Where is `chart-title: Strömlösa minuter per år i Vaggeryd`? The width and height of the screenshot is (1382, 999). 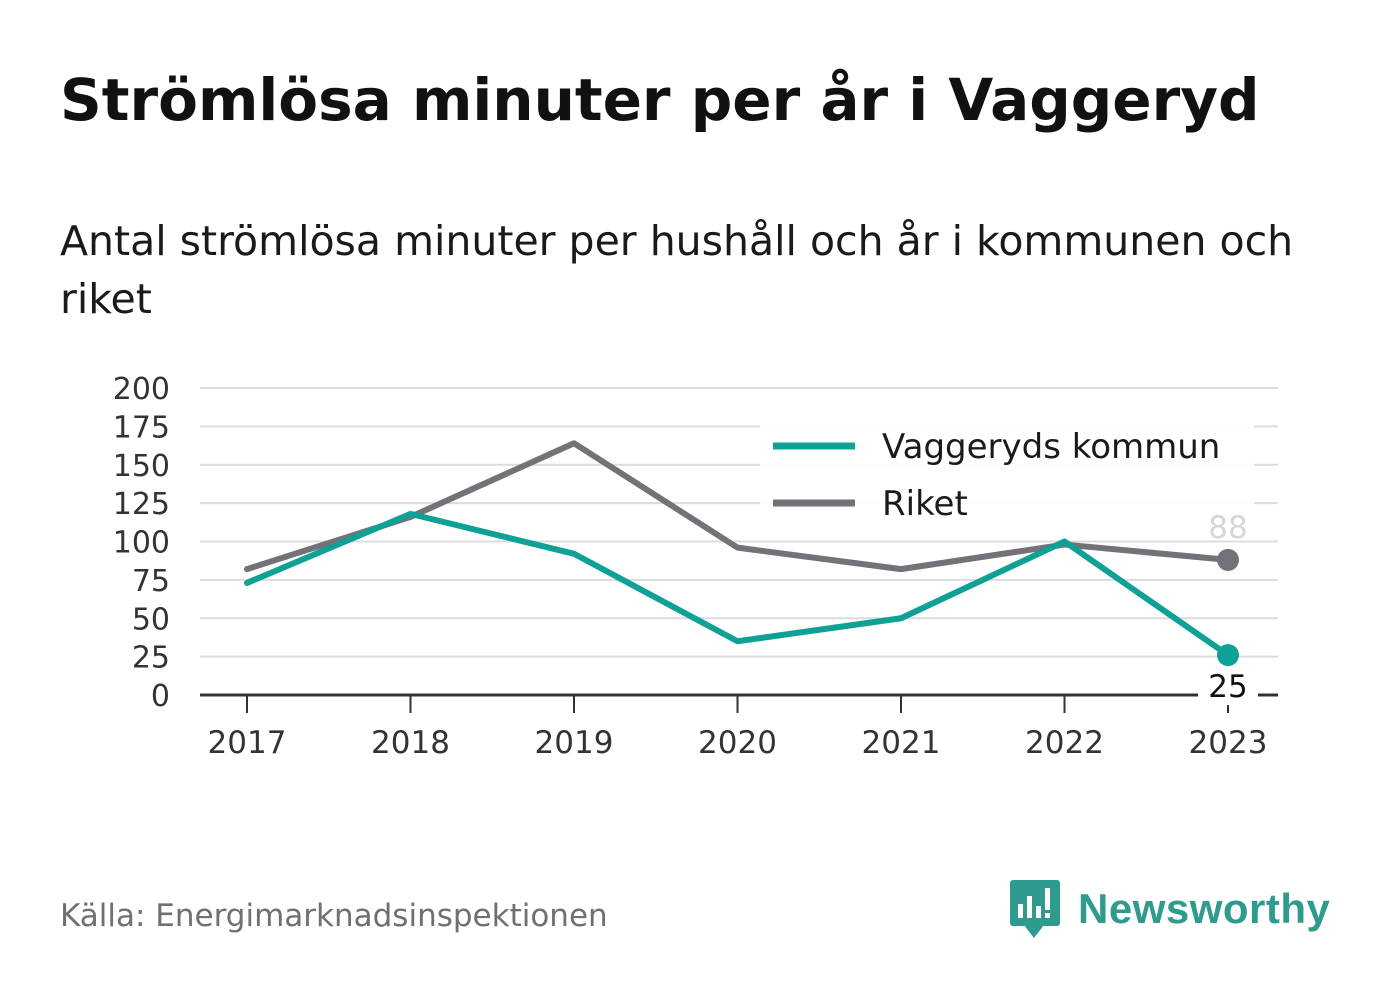 chart-title: Strömlösa minuter per år i Vaggeryd is located at coordinates (660, 100).